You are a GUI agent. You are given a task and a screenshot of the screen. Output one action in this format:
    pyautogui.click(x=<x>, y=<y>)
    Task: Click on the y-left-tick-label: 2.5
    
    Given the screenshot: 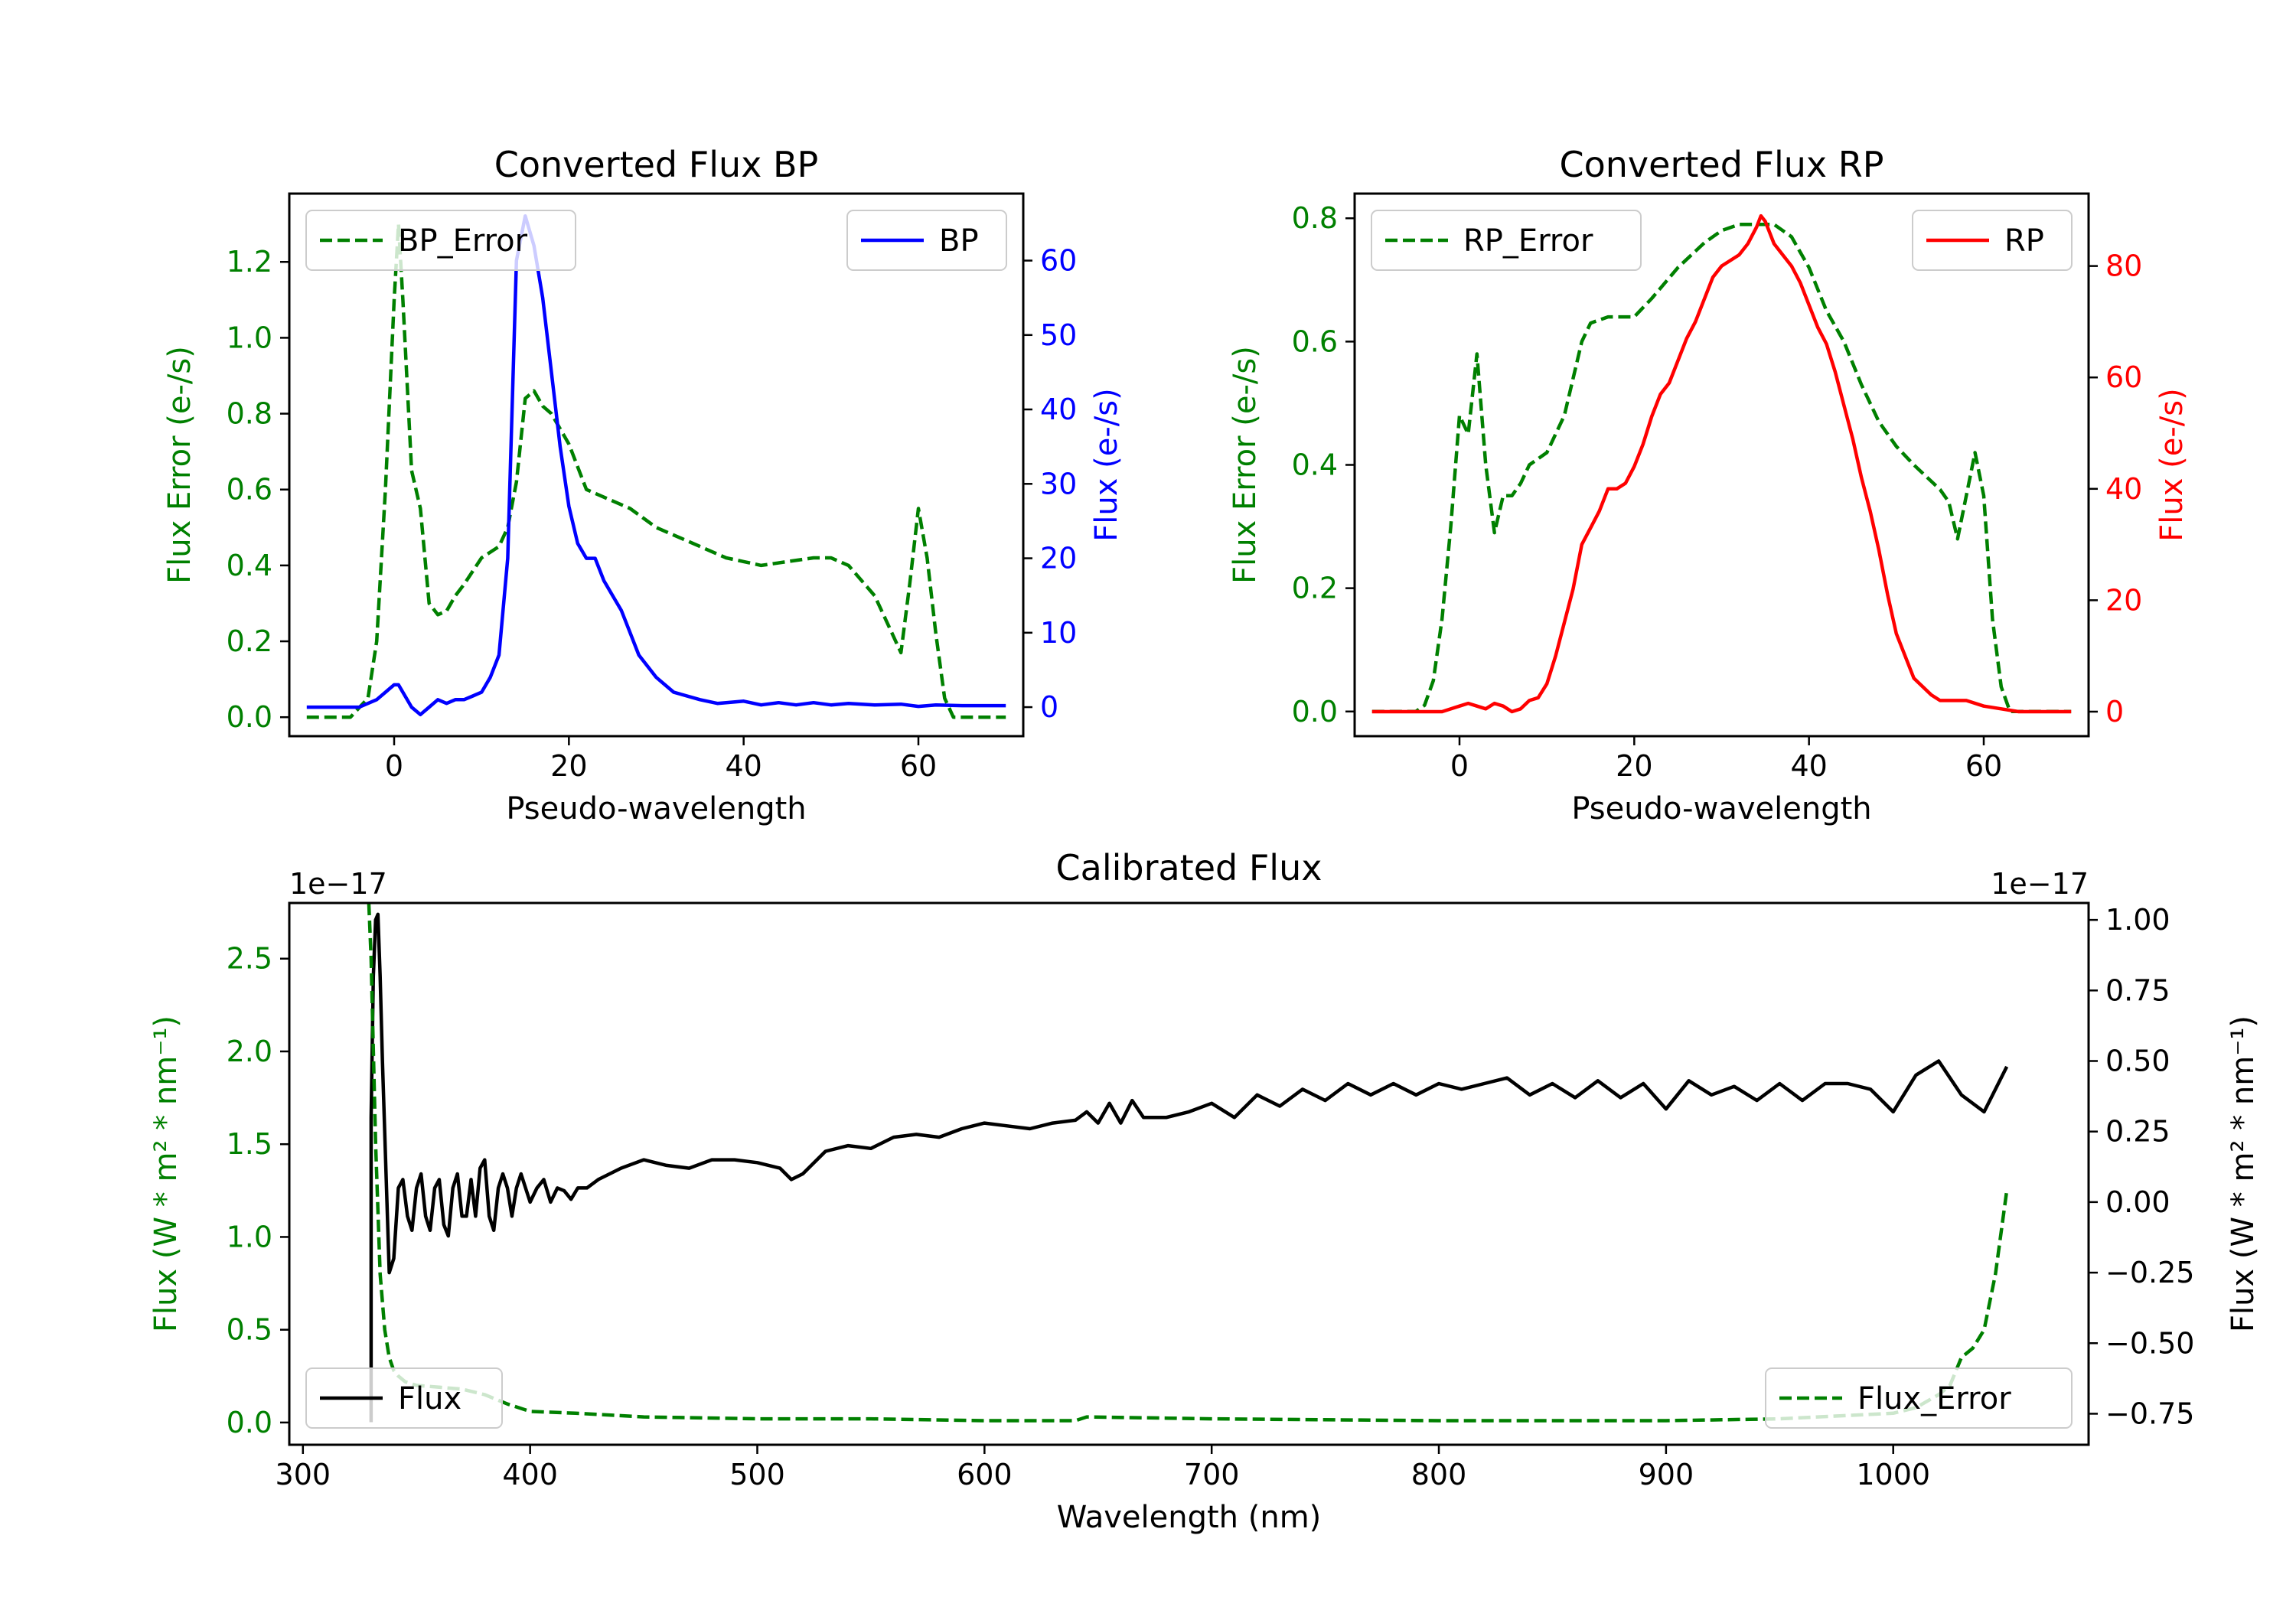 What is the action you would take?
    pyautogui.click(x=249, y=959)
    